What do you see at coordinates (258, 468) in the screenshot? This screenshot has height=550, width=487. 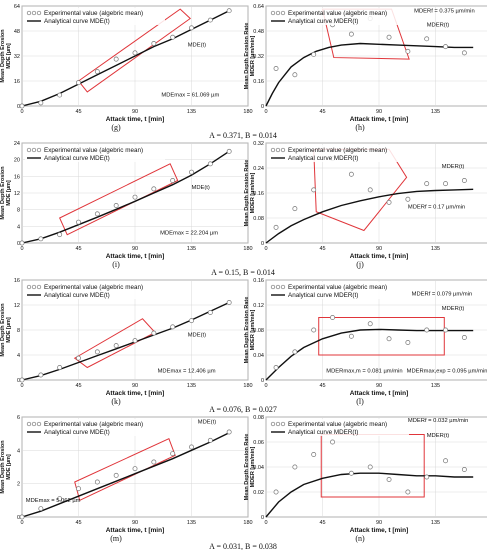 I see `y-tick-label: 0.04` at bounding box center [258, 468].